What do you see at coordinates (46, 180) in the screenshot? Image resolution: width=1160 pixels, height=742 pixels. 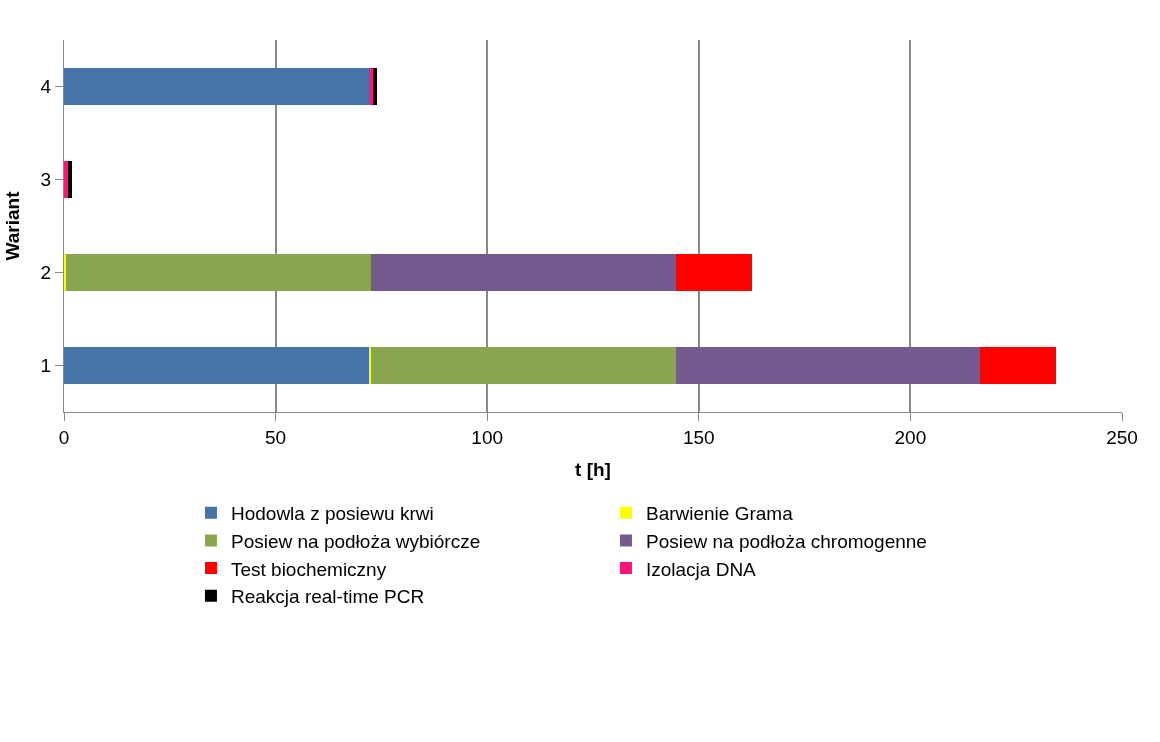 I see `y-tick-label: 3` at bounding box center [46, 180].